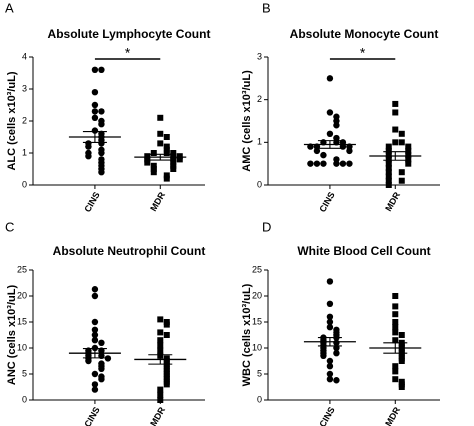 The height and width of the screenshot is (426, 474). I want to click on y-tick-label: 25, so click(22, 269).